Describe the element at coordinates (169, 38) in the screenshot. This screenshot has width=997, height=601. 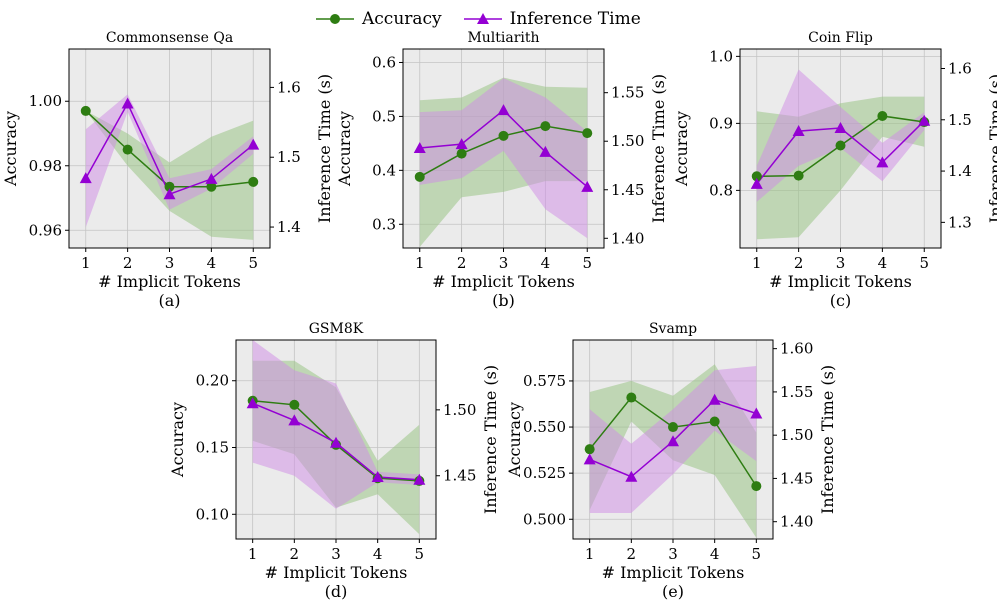
I see `chart-title: Commonsense Qa` at that location.